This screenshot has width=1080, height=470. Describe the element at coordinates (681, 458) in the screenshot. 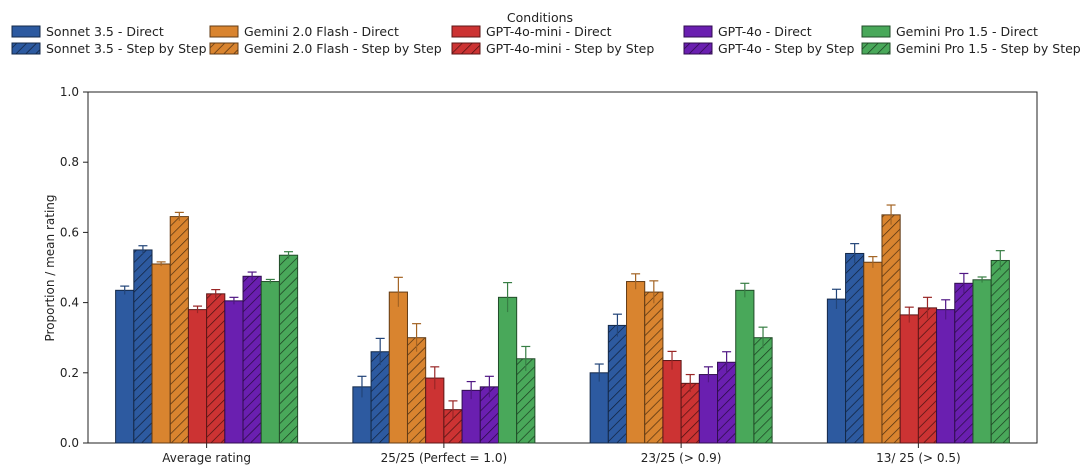

I see `x-tick-label: 23/25 (> 0.9)` at that location.